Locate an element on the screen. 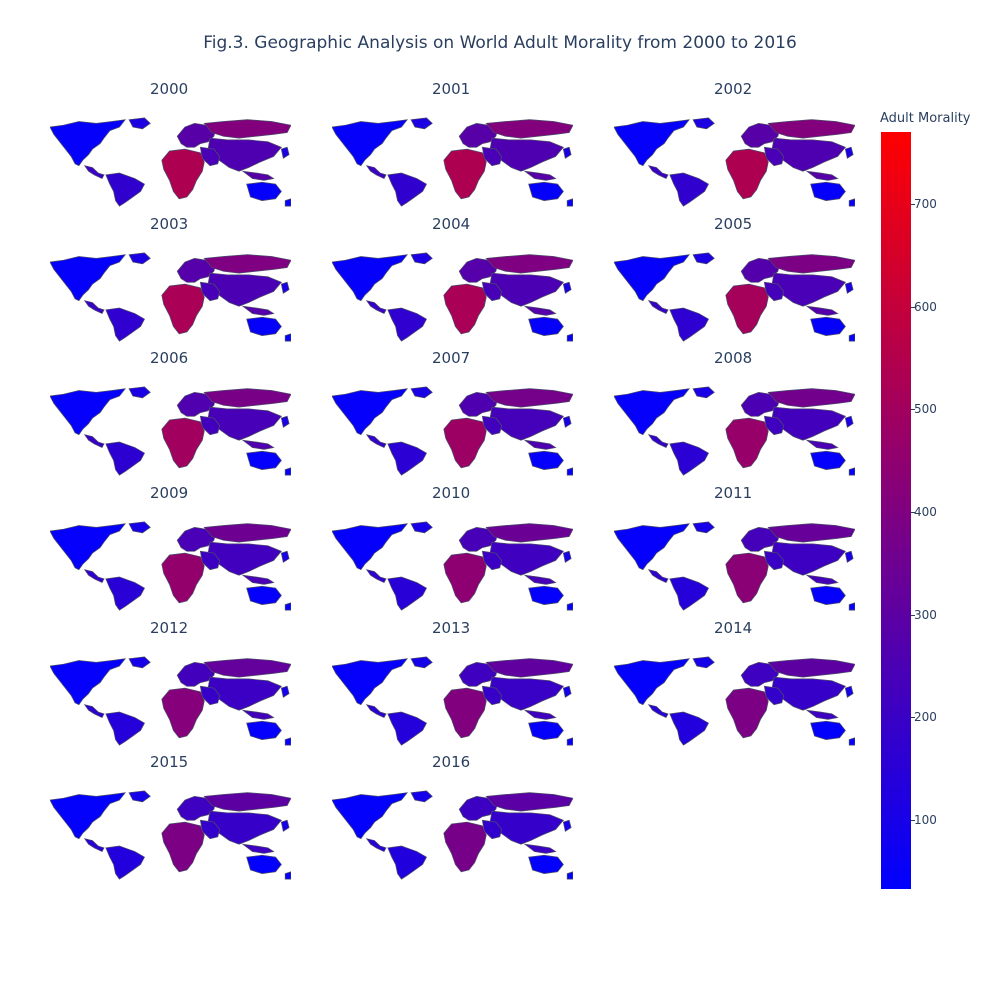  choropleth-map-2009 is located at coordinates (170, 566).